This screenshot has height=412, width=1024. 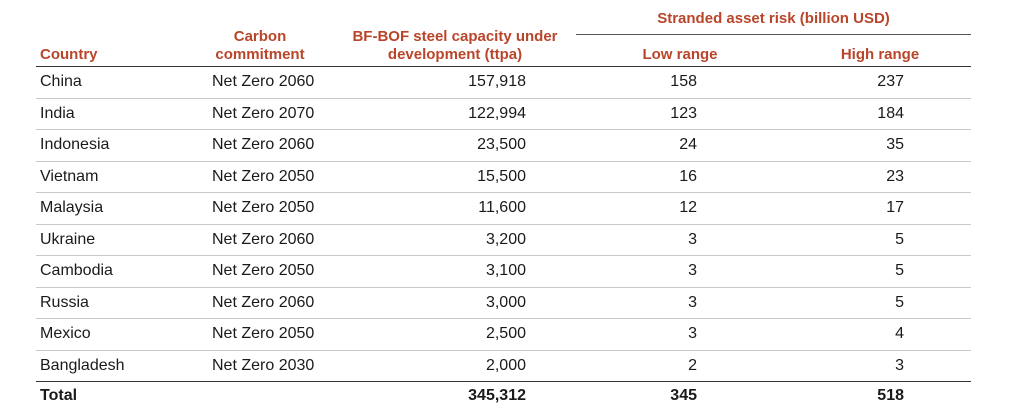 What do you see at coordinates (75, 144) in the screenshot?
I see `cell-country: Indonesia` at bounding box center [75, 144].